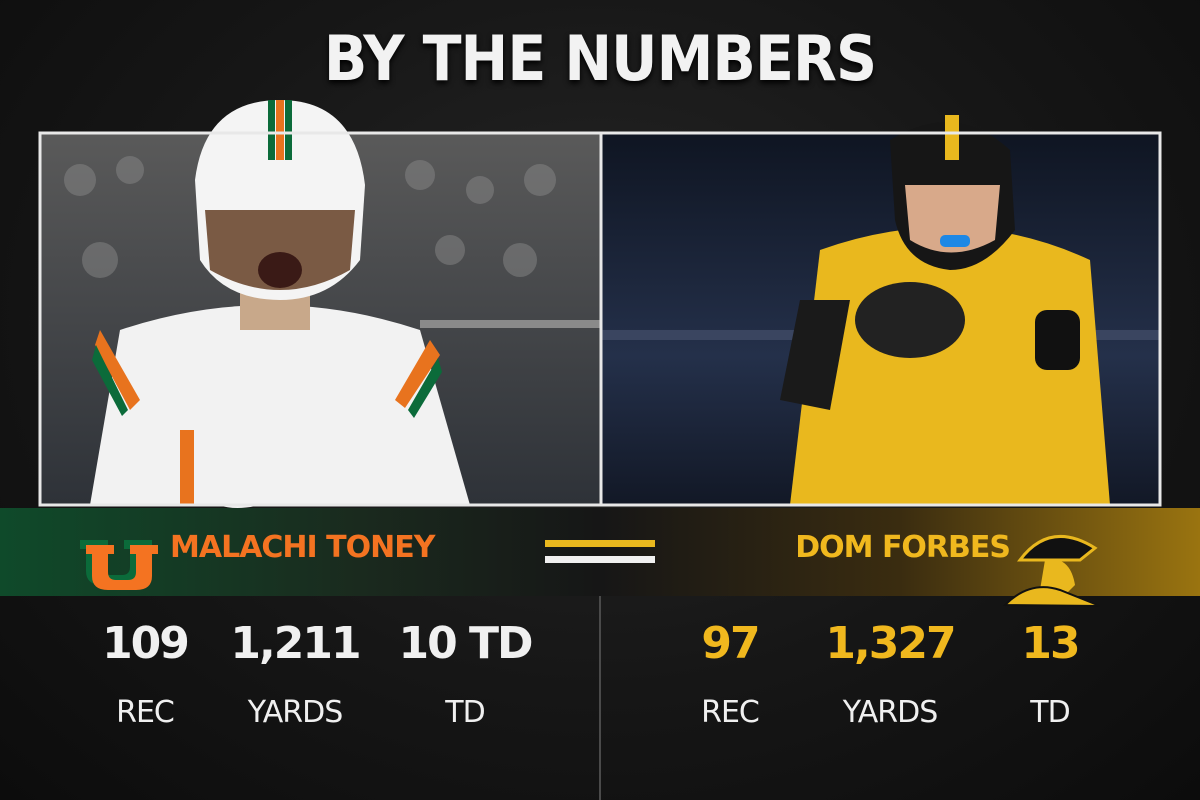 The image size is (1200, 800). I want to click on stat-value: 109, so click(146, 643).